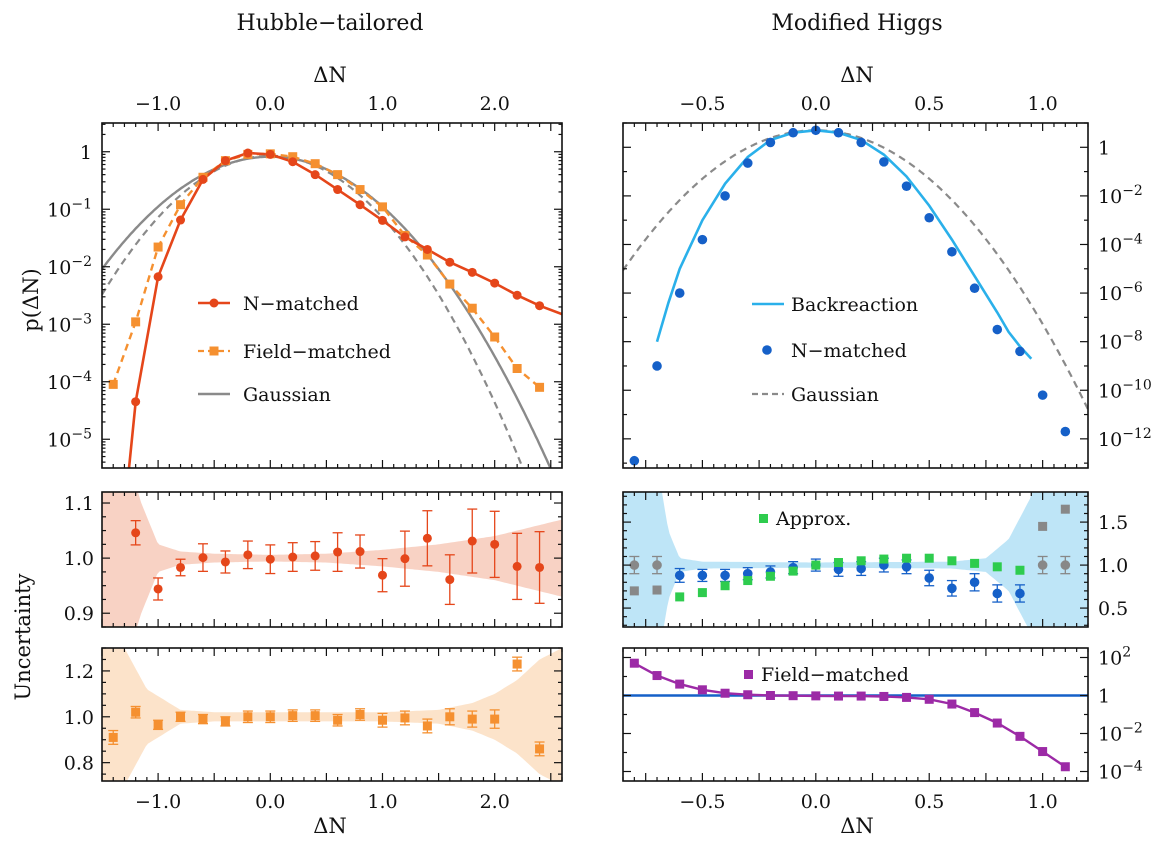  Describe the element at coordinates (816, 802) in the screenshot. I see `right-bottom-x-tick-label-bottom: 0.0` at that location.